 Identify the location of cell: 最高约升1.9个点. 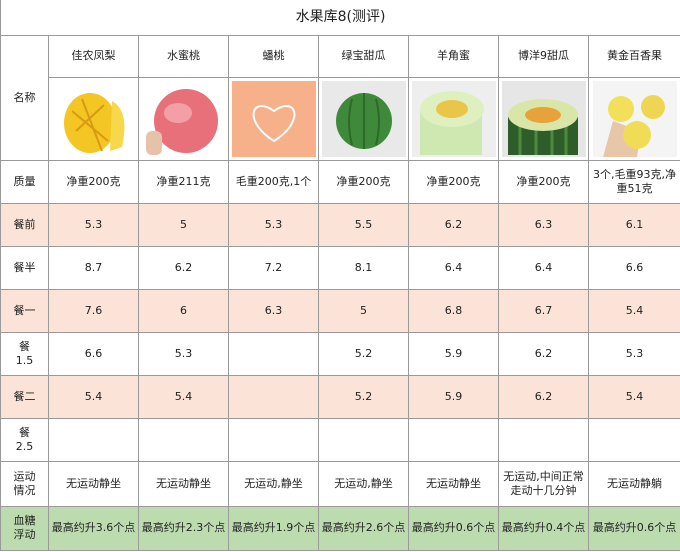
(273, 528).